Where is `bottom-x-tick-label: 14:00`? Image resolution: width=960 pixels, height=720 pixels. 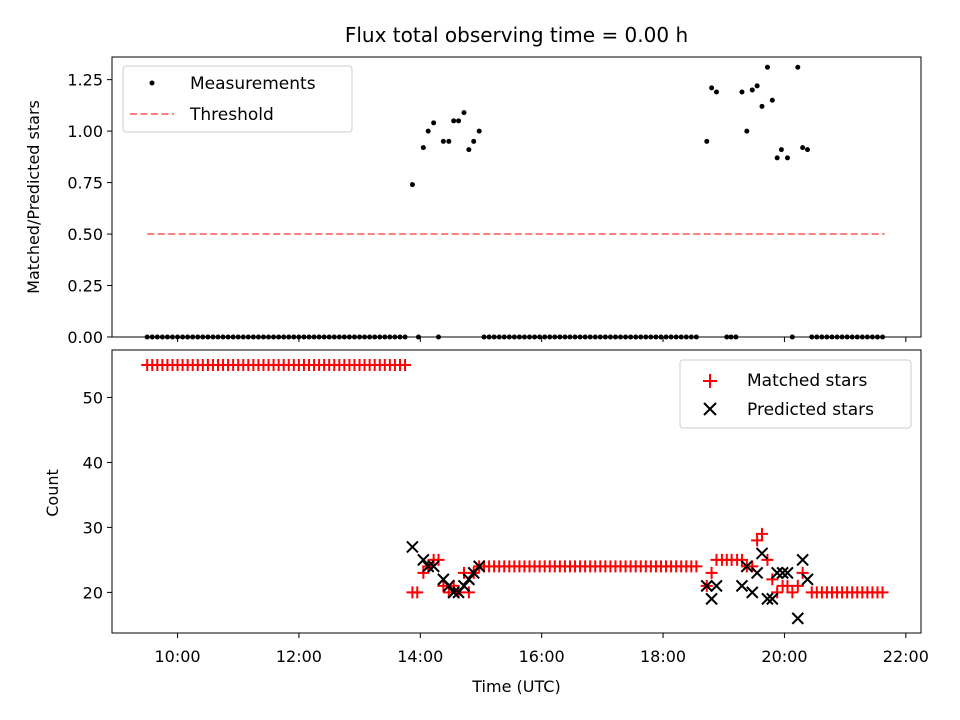 bottom-x-tick-label: 14:00 is located at coordinates (420, 656).